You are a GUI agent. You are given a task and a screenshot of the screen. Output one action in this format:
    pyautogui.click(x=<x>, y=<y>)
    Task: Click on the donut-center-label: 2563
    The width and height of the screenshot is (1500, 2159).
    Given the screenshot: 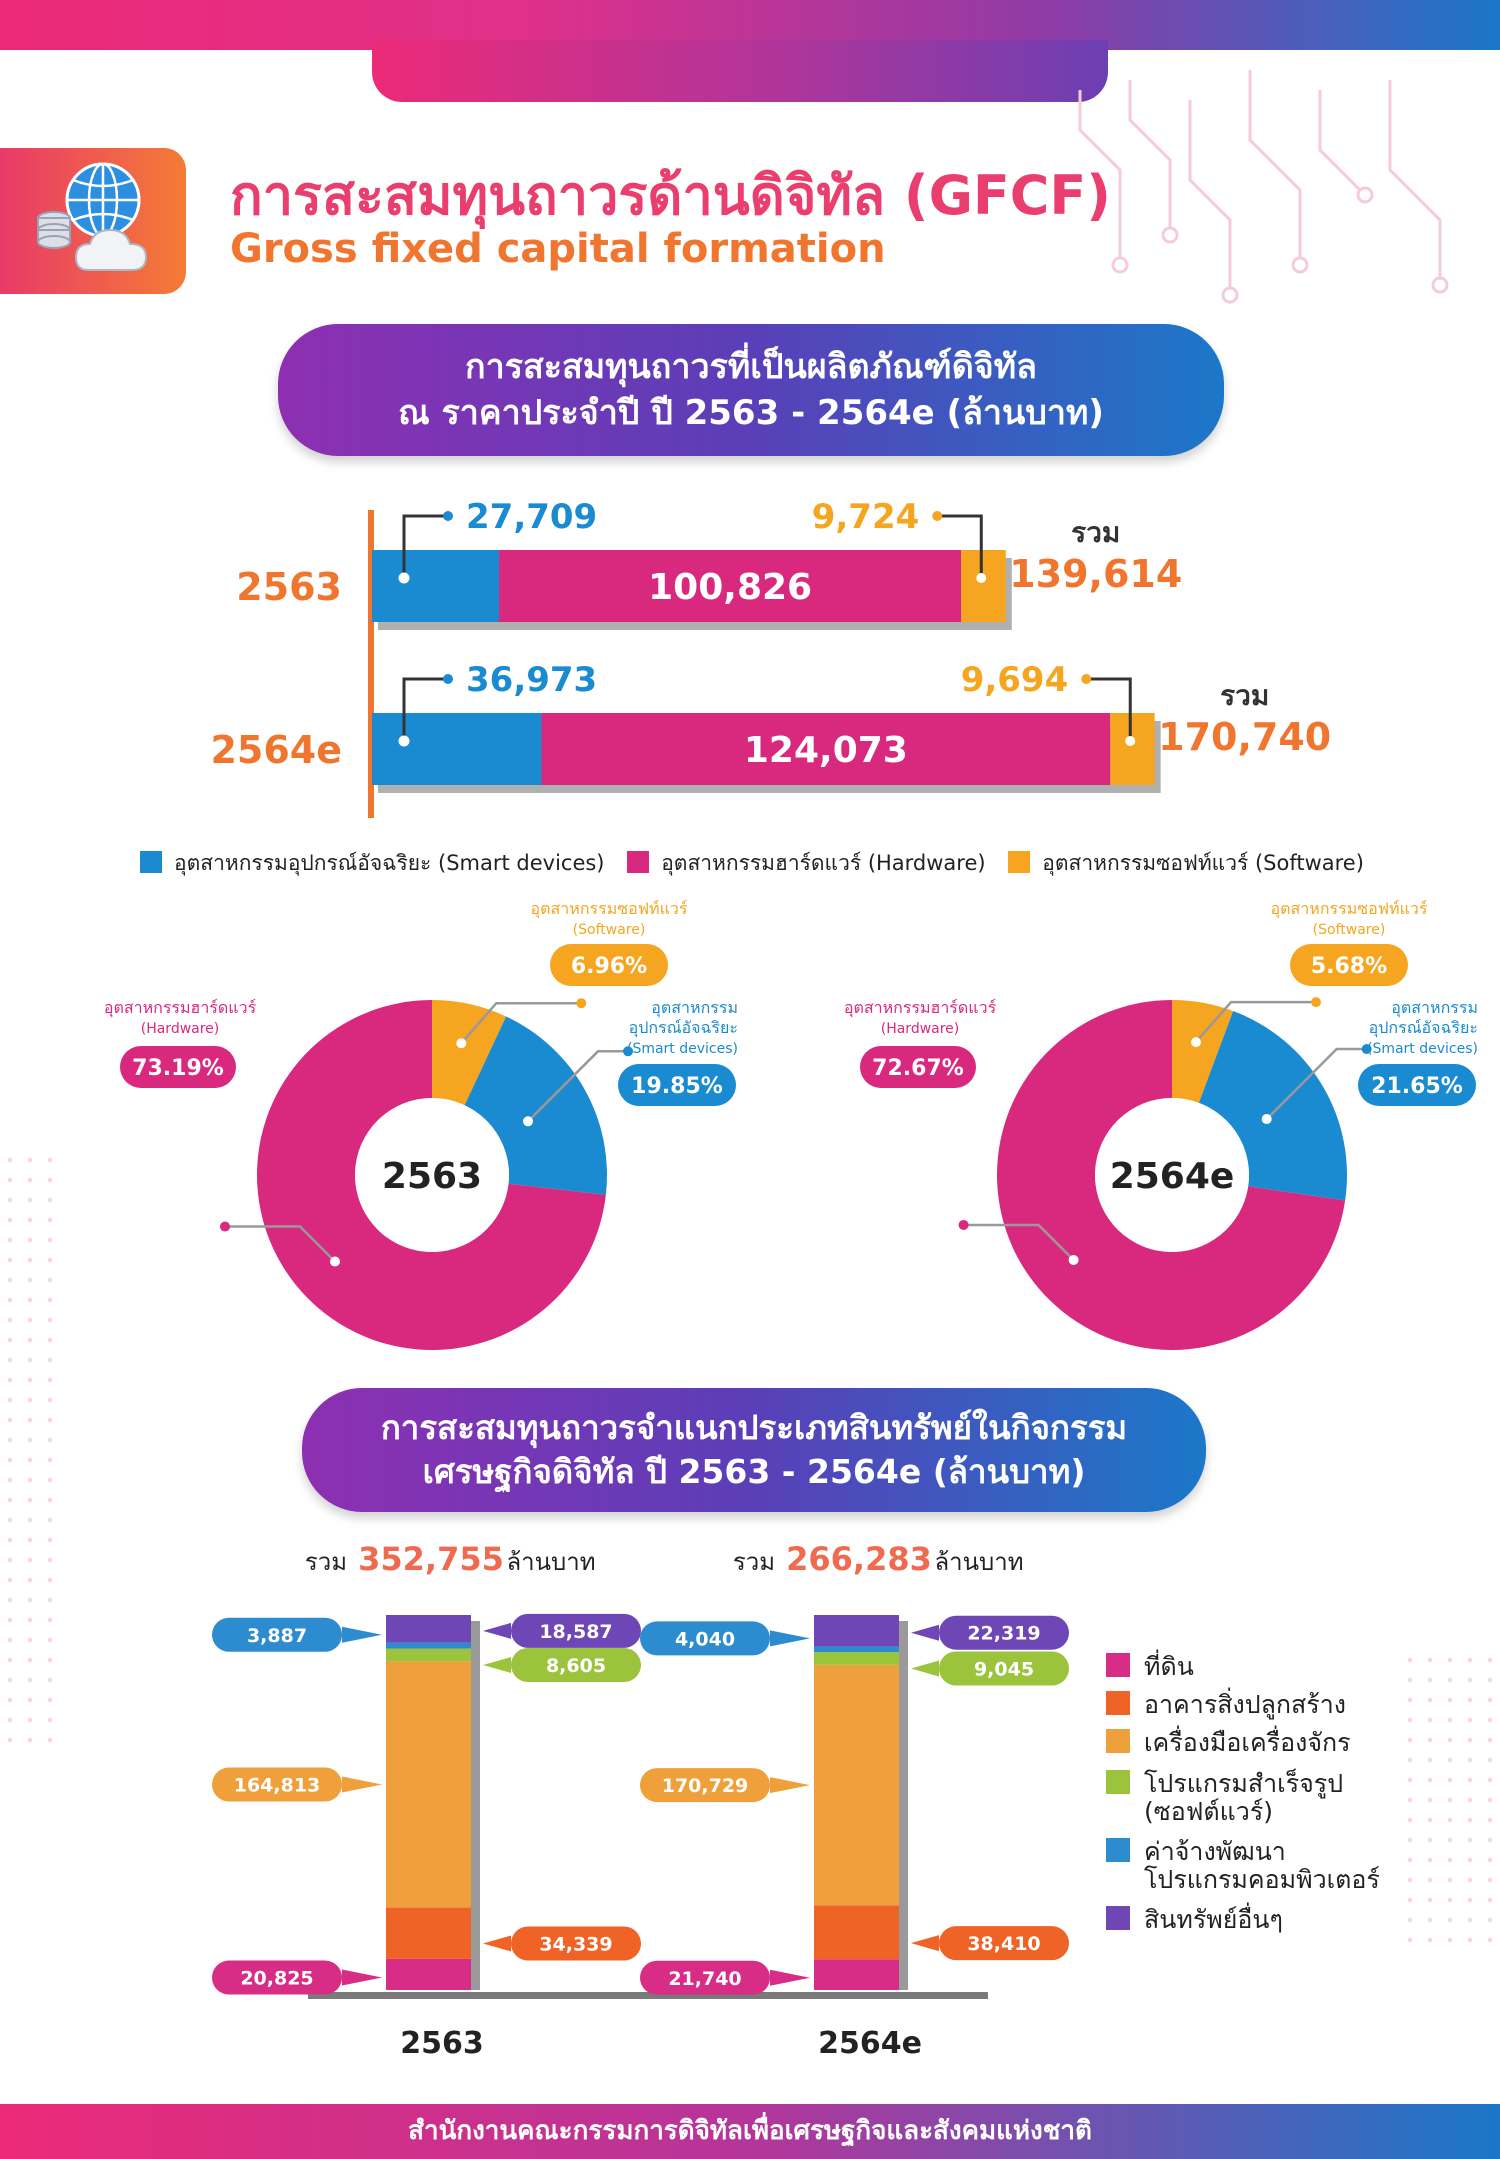 What is the action you would take?
    pyautogui.click(x=432, y=1176)
    